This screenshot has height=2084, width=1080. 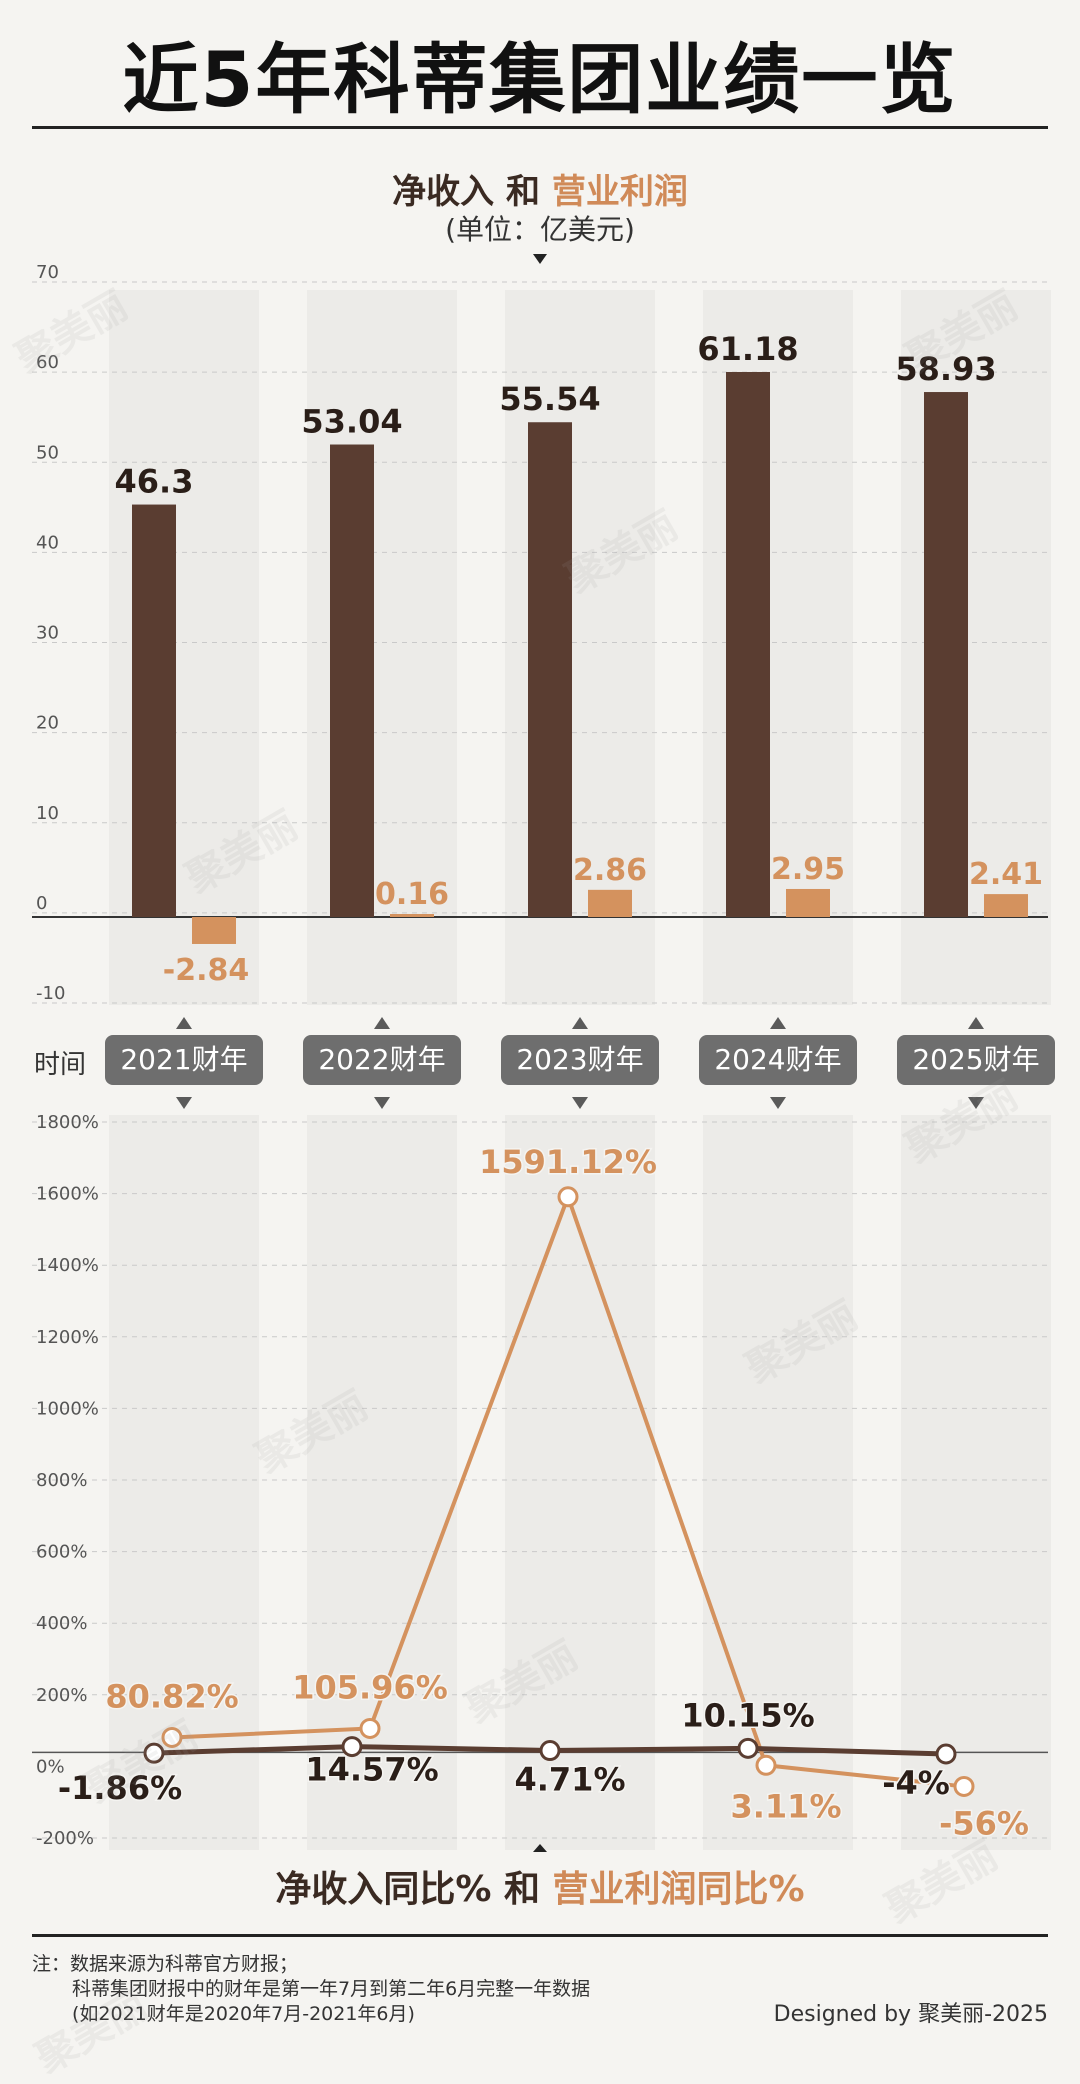 What do you see at coordinates (984, 1823) in the screenshot?
I see `profit-growth-label: -56%` at bounding box center [984, 1823].